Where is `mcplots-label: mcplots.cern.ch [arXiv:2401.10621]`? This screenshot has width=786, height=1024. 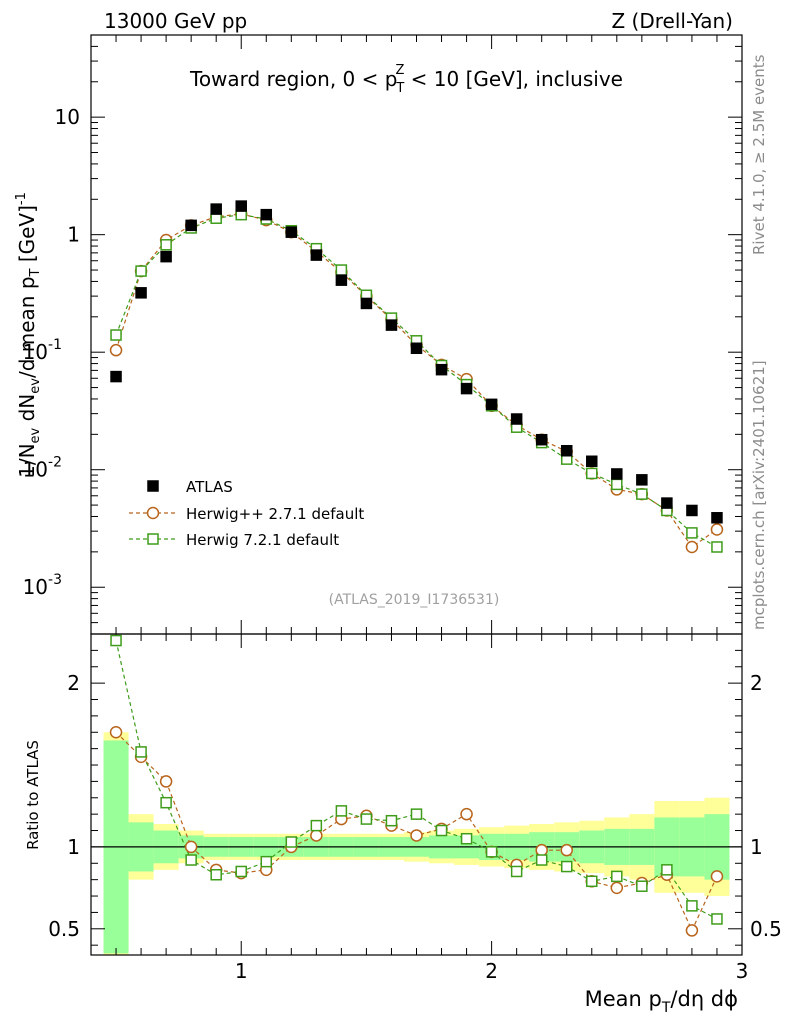 mcplots-label: mcplots.cern.ch [arXiv:2401.10621] is located at coordinates (759, 495).